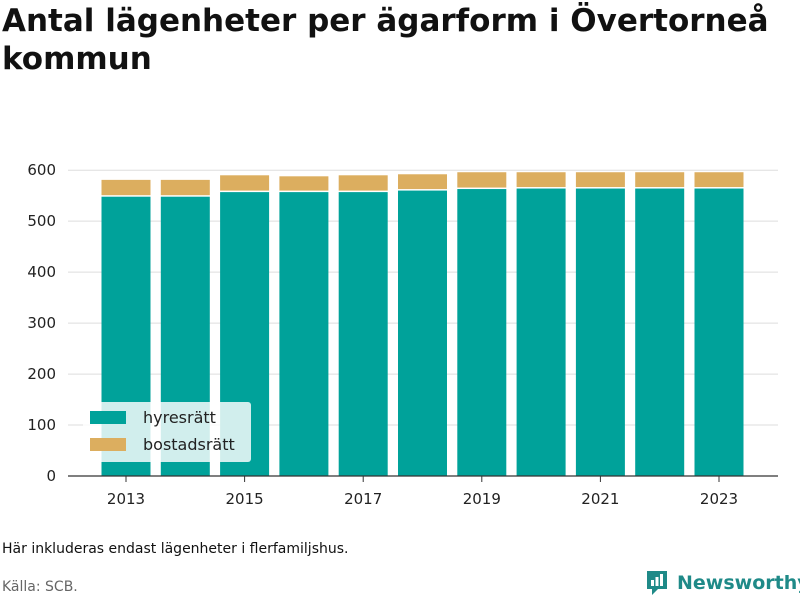 This screenshot has width=800, height=600. What do you see at coordinates (51, 476) in the screenshot?
I see `y-tick-label: 0` at bounding box center [51, 476].